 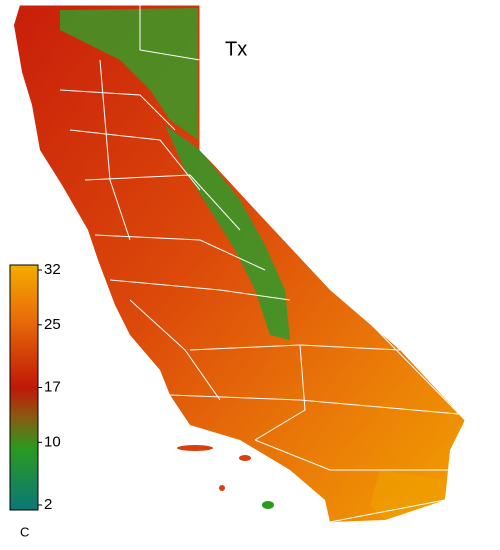 I want to click on high-terrain-north, so click(x=129, y=74).